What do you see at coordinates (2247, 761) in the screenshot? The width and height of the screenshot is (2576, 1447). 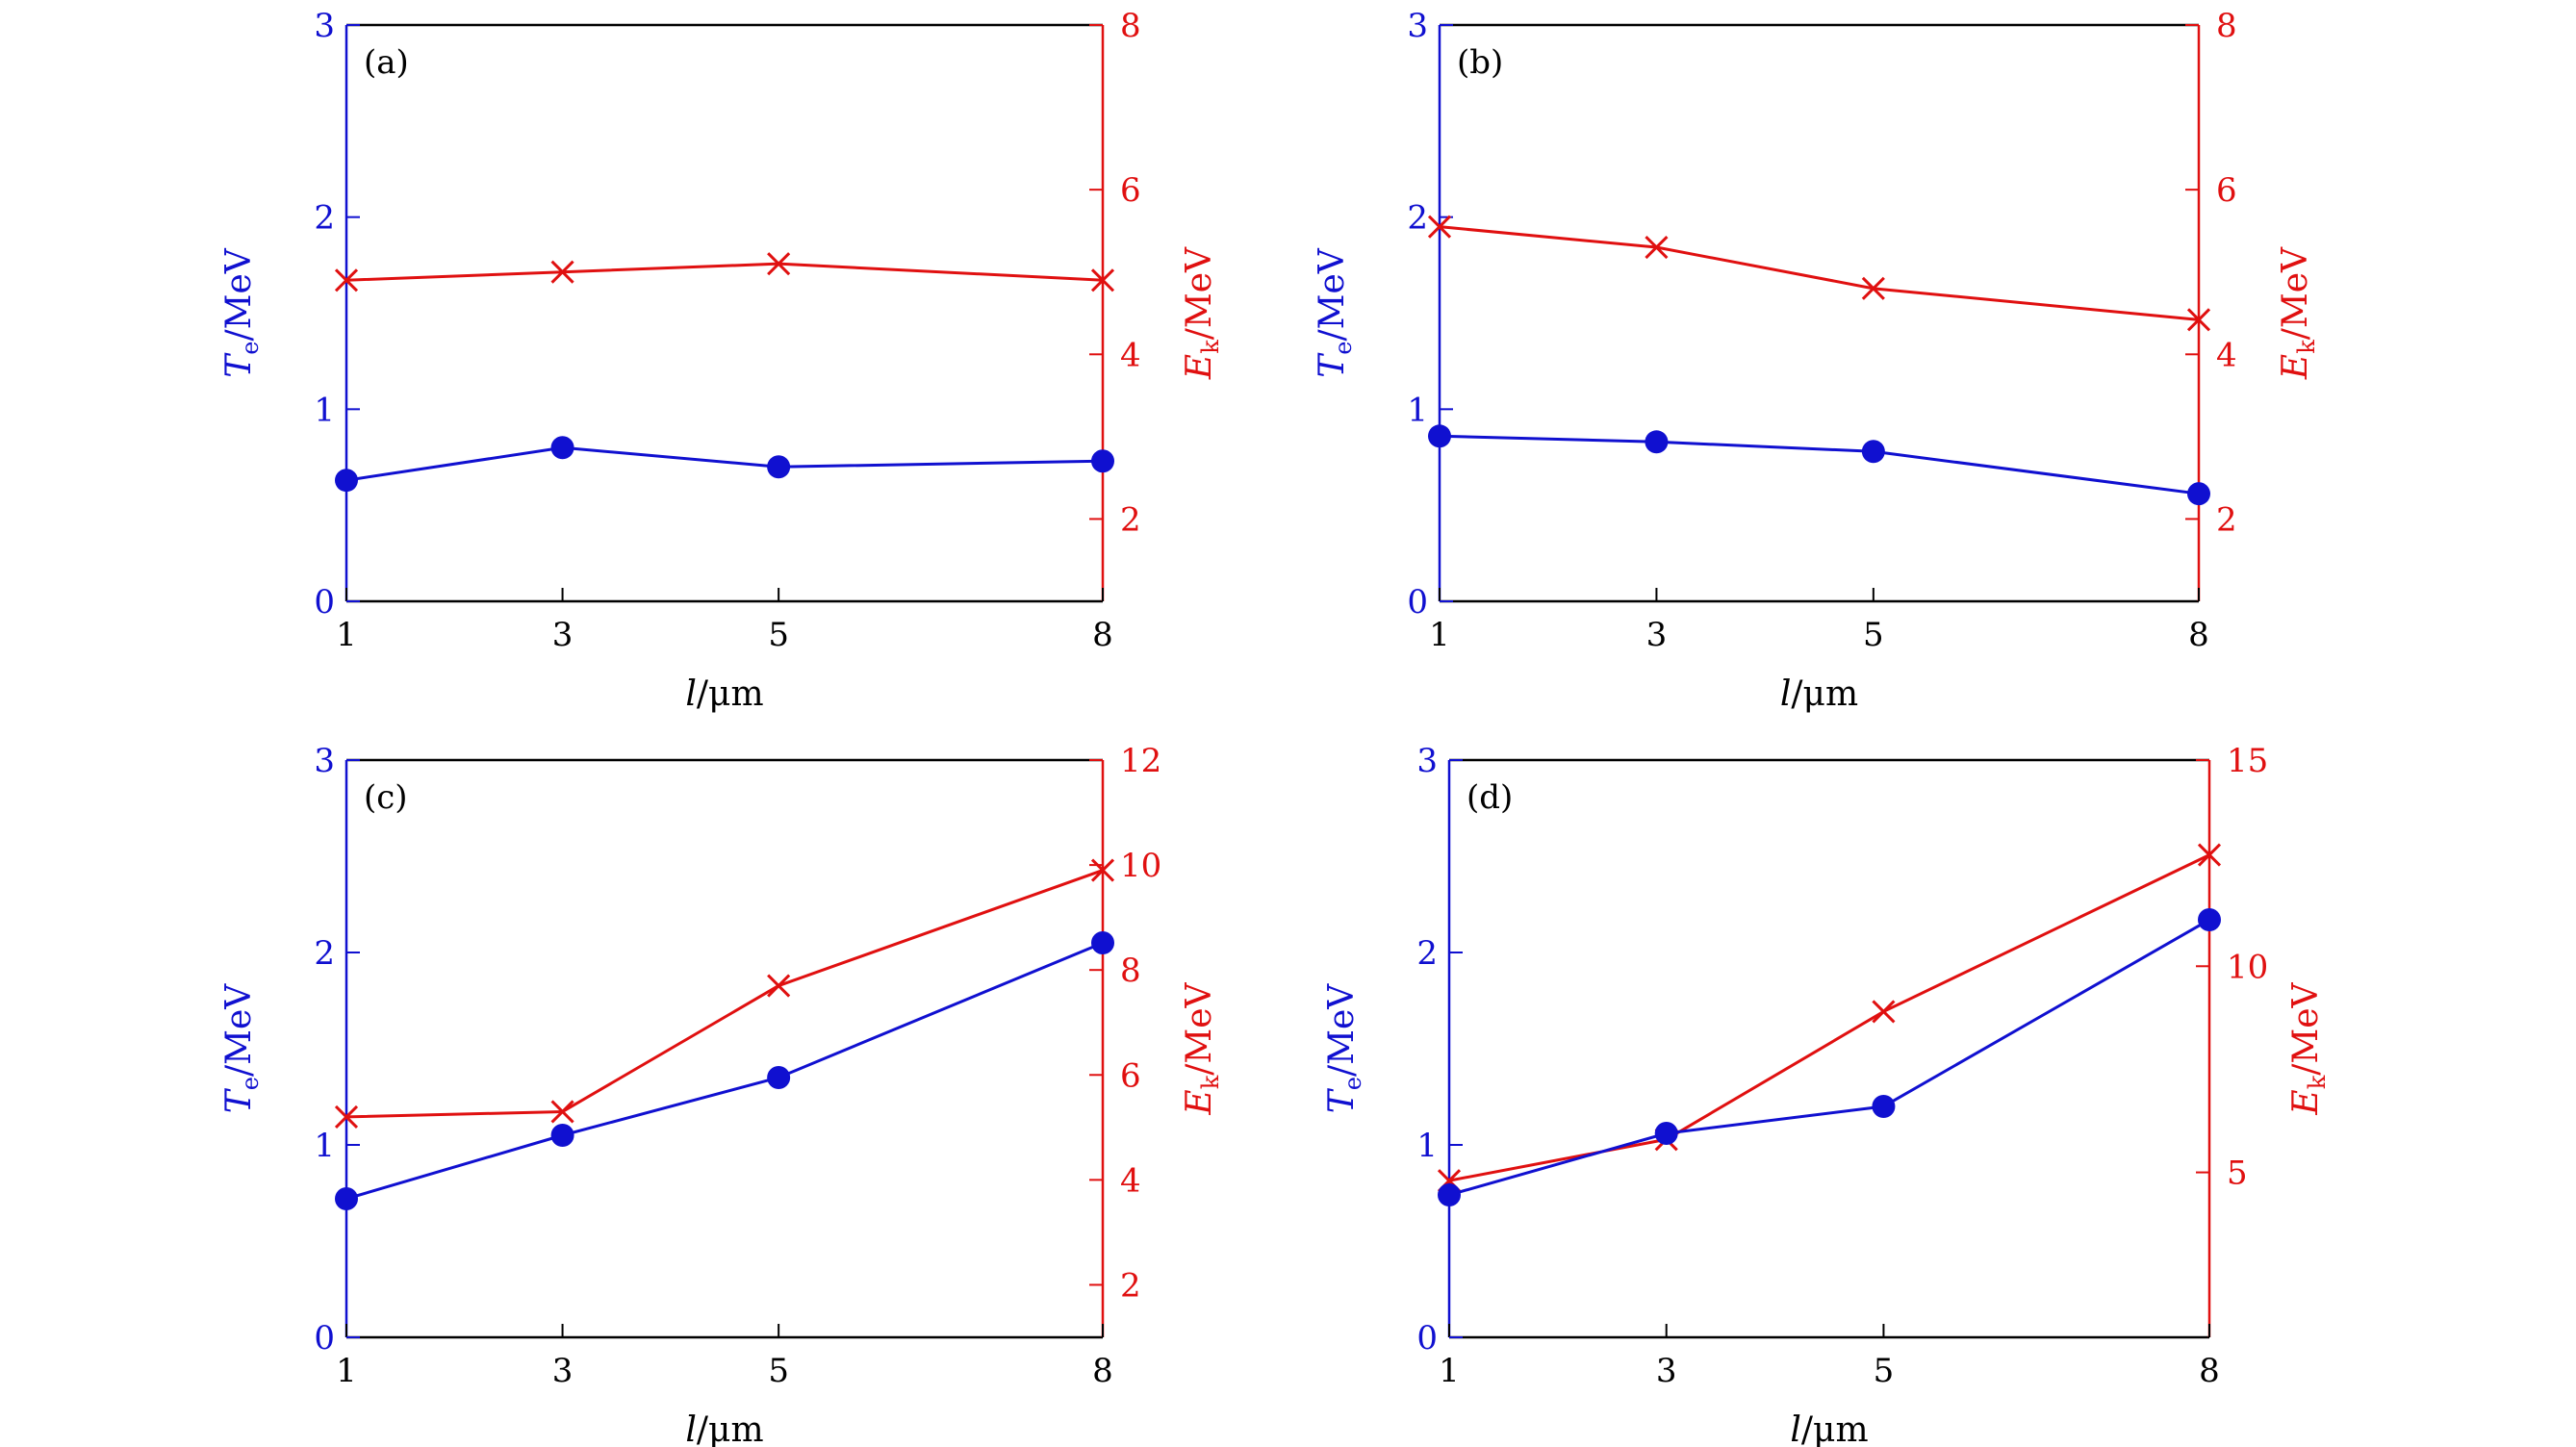 I see `right-y-tick-label: 15` at bounding box center [2247, 761].